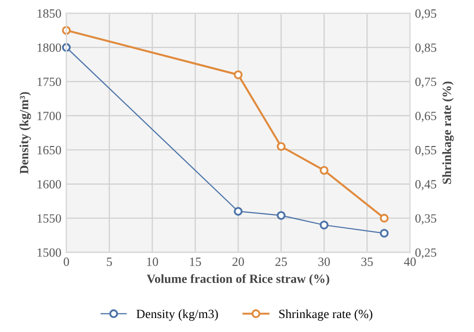 This screenshot has width=474, height=332. What do you see at coordinates (448, 133) in the screenshot?
I see `y2-axis-title: Shrinkage rate (%)` at bounding box center [448, 133].